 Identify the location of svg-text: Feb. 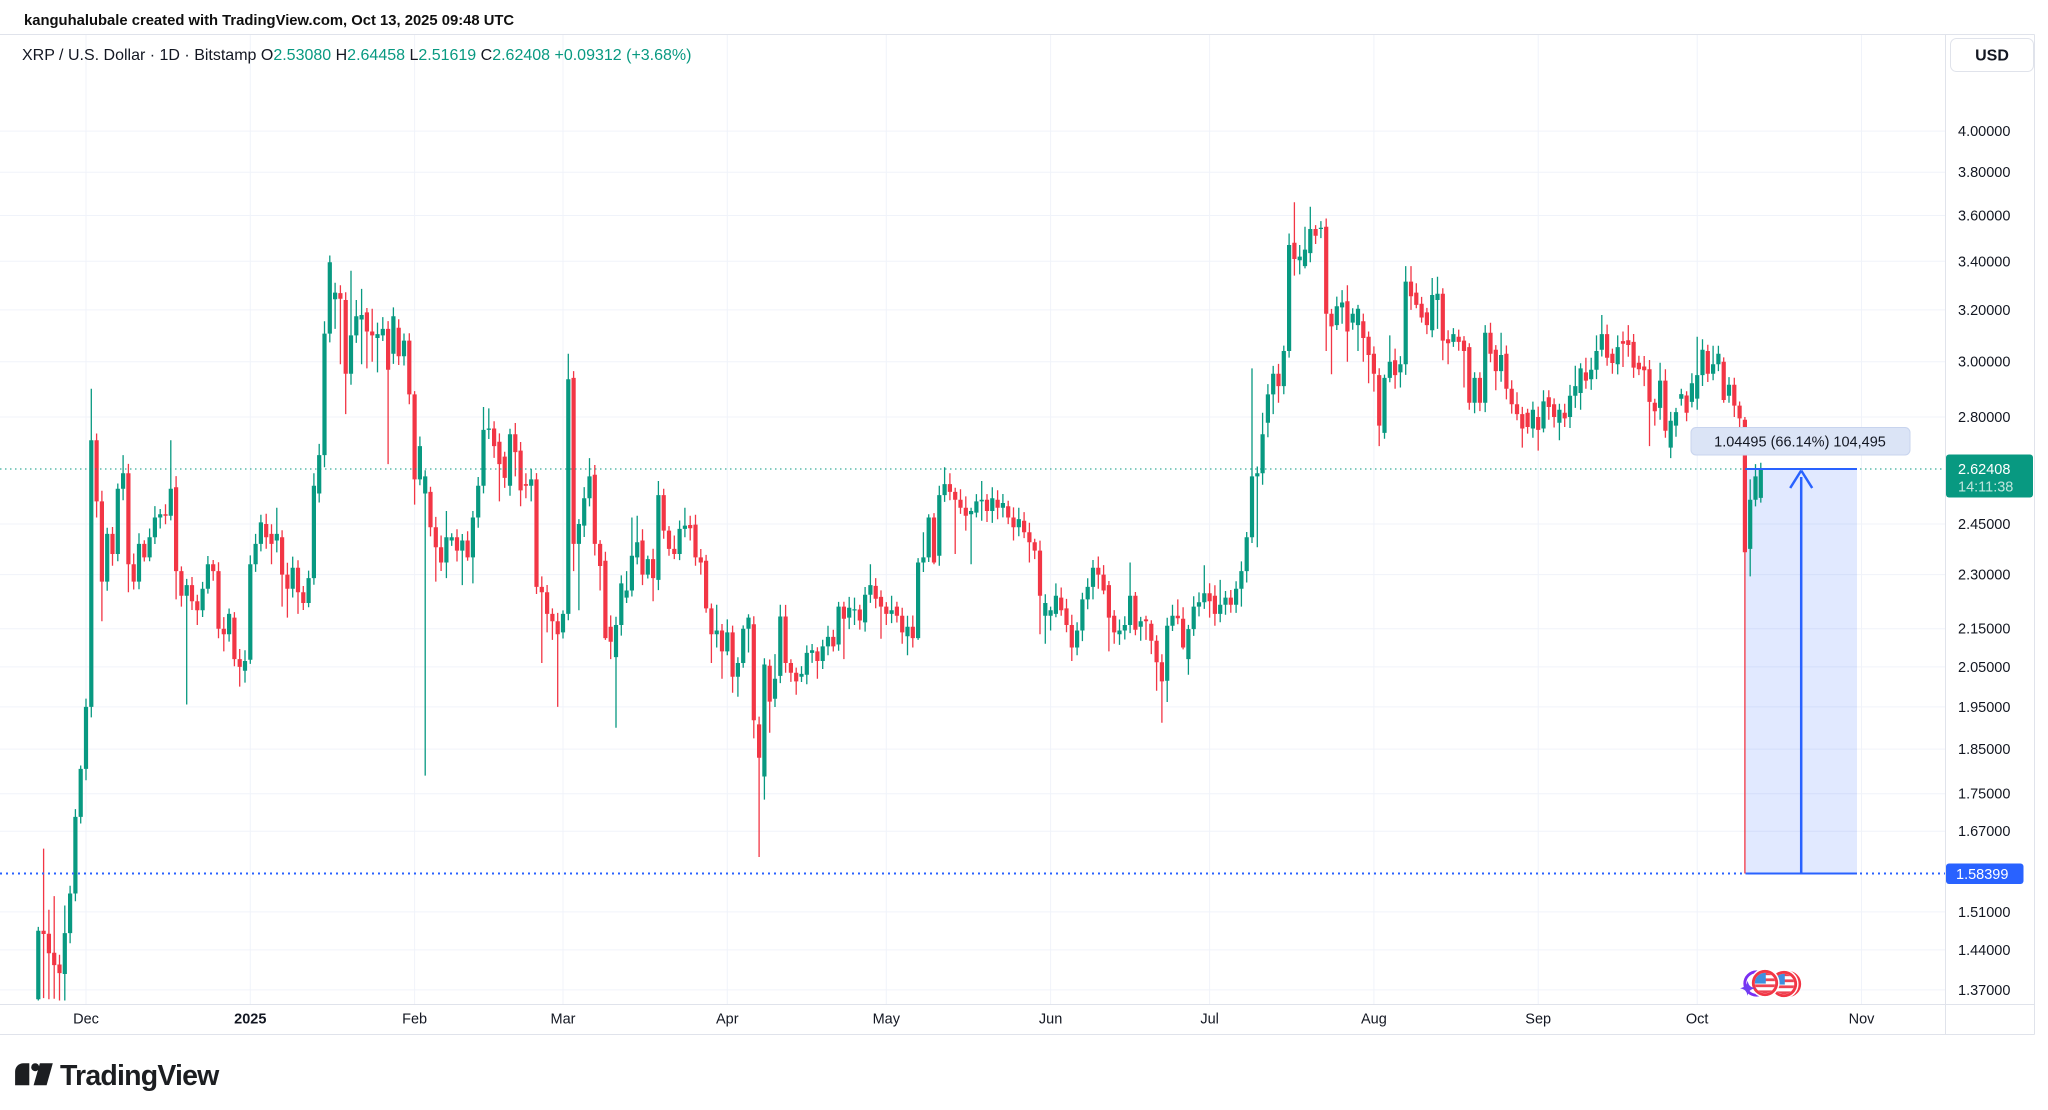
(414, 1020).